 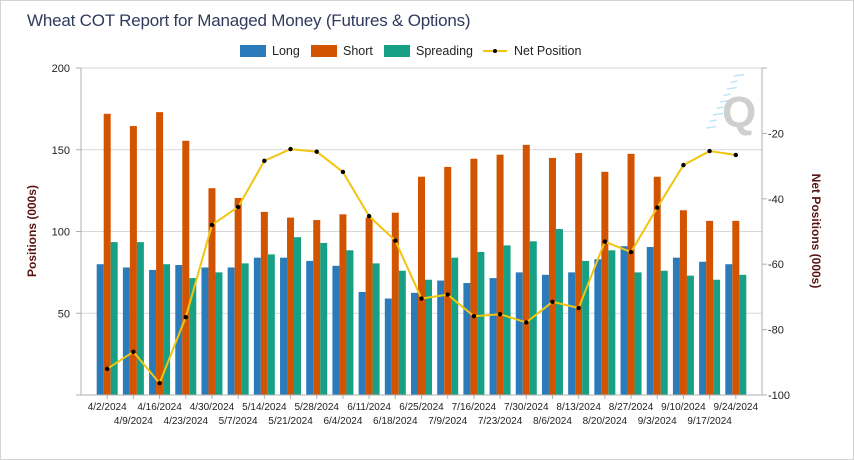 I want to click on x-tick-label: 9/24/2024, so click(x=736, y=407).